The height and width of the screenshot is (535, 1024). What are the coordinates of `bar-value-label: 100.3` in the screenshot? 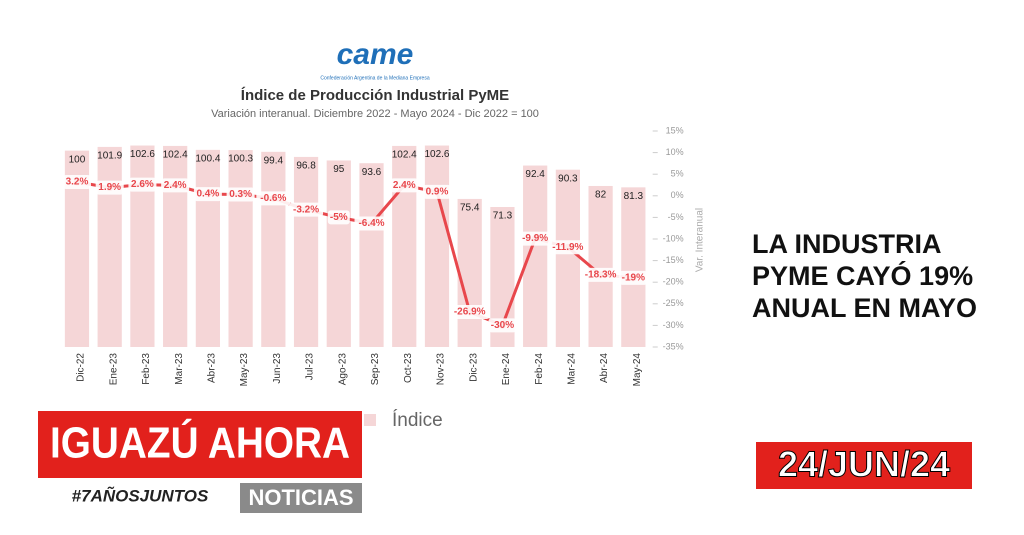 It's located at (240, 159).